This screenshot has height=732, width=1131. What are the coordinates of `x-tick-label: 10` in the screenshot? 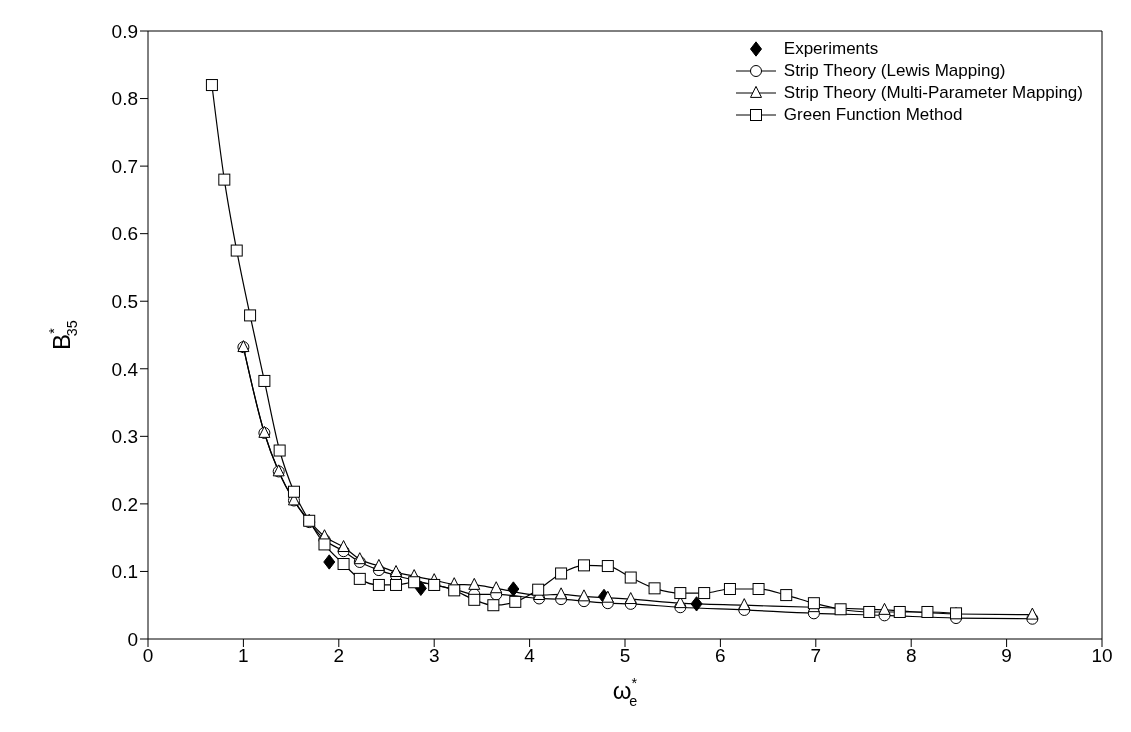 It's located at (1102, 656).